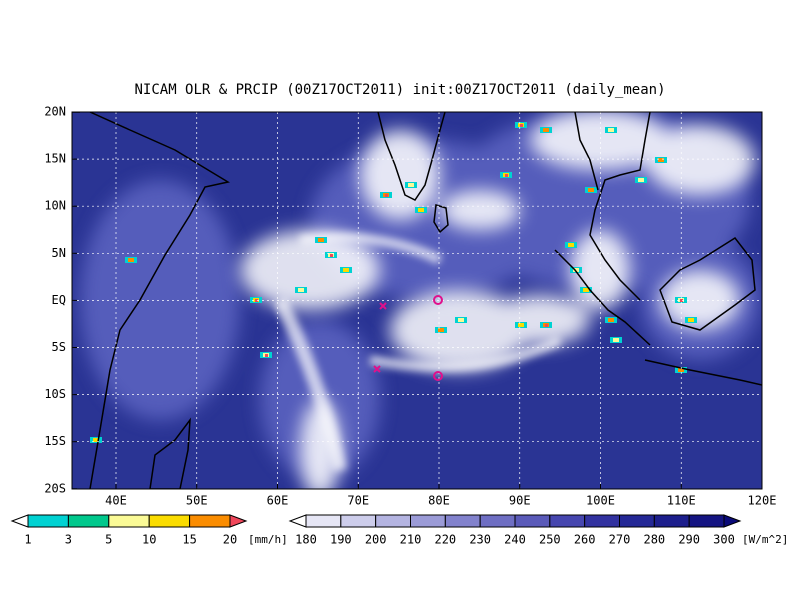 The image size is (800, 600). What do you see at coordinates (278, 501) in the screenshot?
I see `lon-label: 60E` at bounding box center [278, 501].